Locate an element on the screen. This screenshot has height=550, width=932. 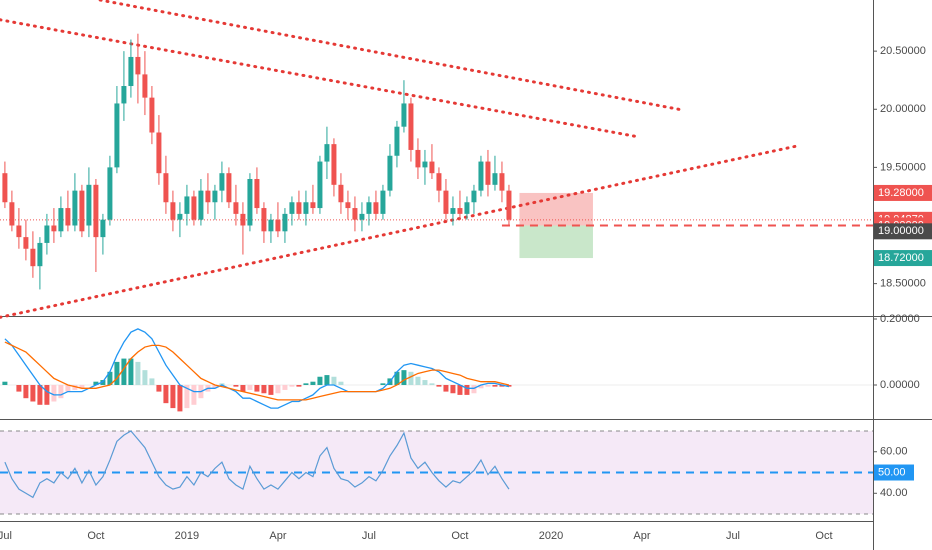
y-tick-label: 0.20000 is located at coordinates (900, 319).